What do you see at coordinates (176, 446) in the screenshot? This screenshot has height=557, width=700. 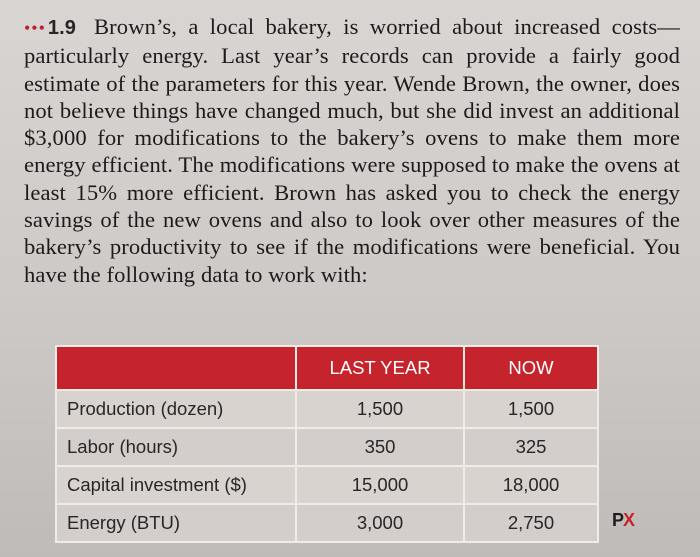 I see `row-label: Labor (hours)` at bounding box center [176, 446].